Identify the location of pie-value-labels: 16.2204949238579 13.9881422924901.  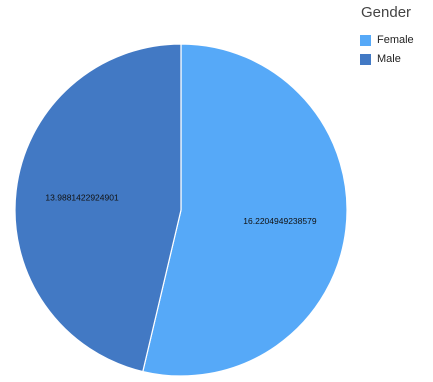
(180, 209).